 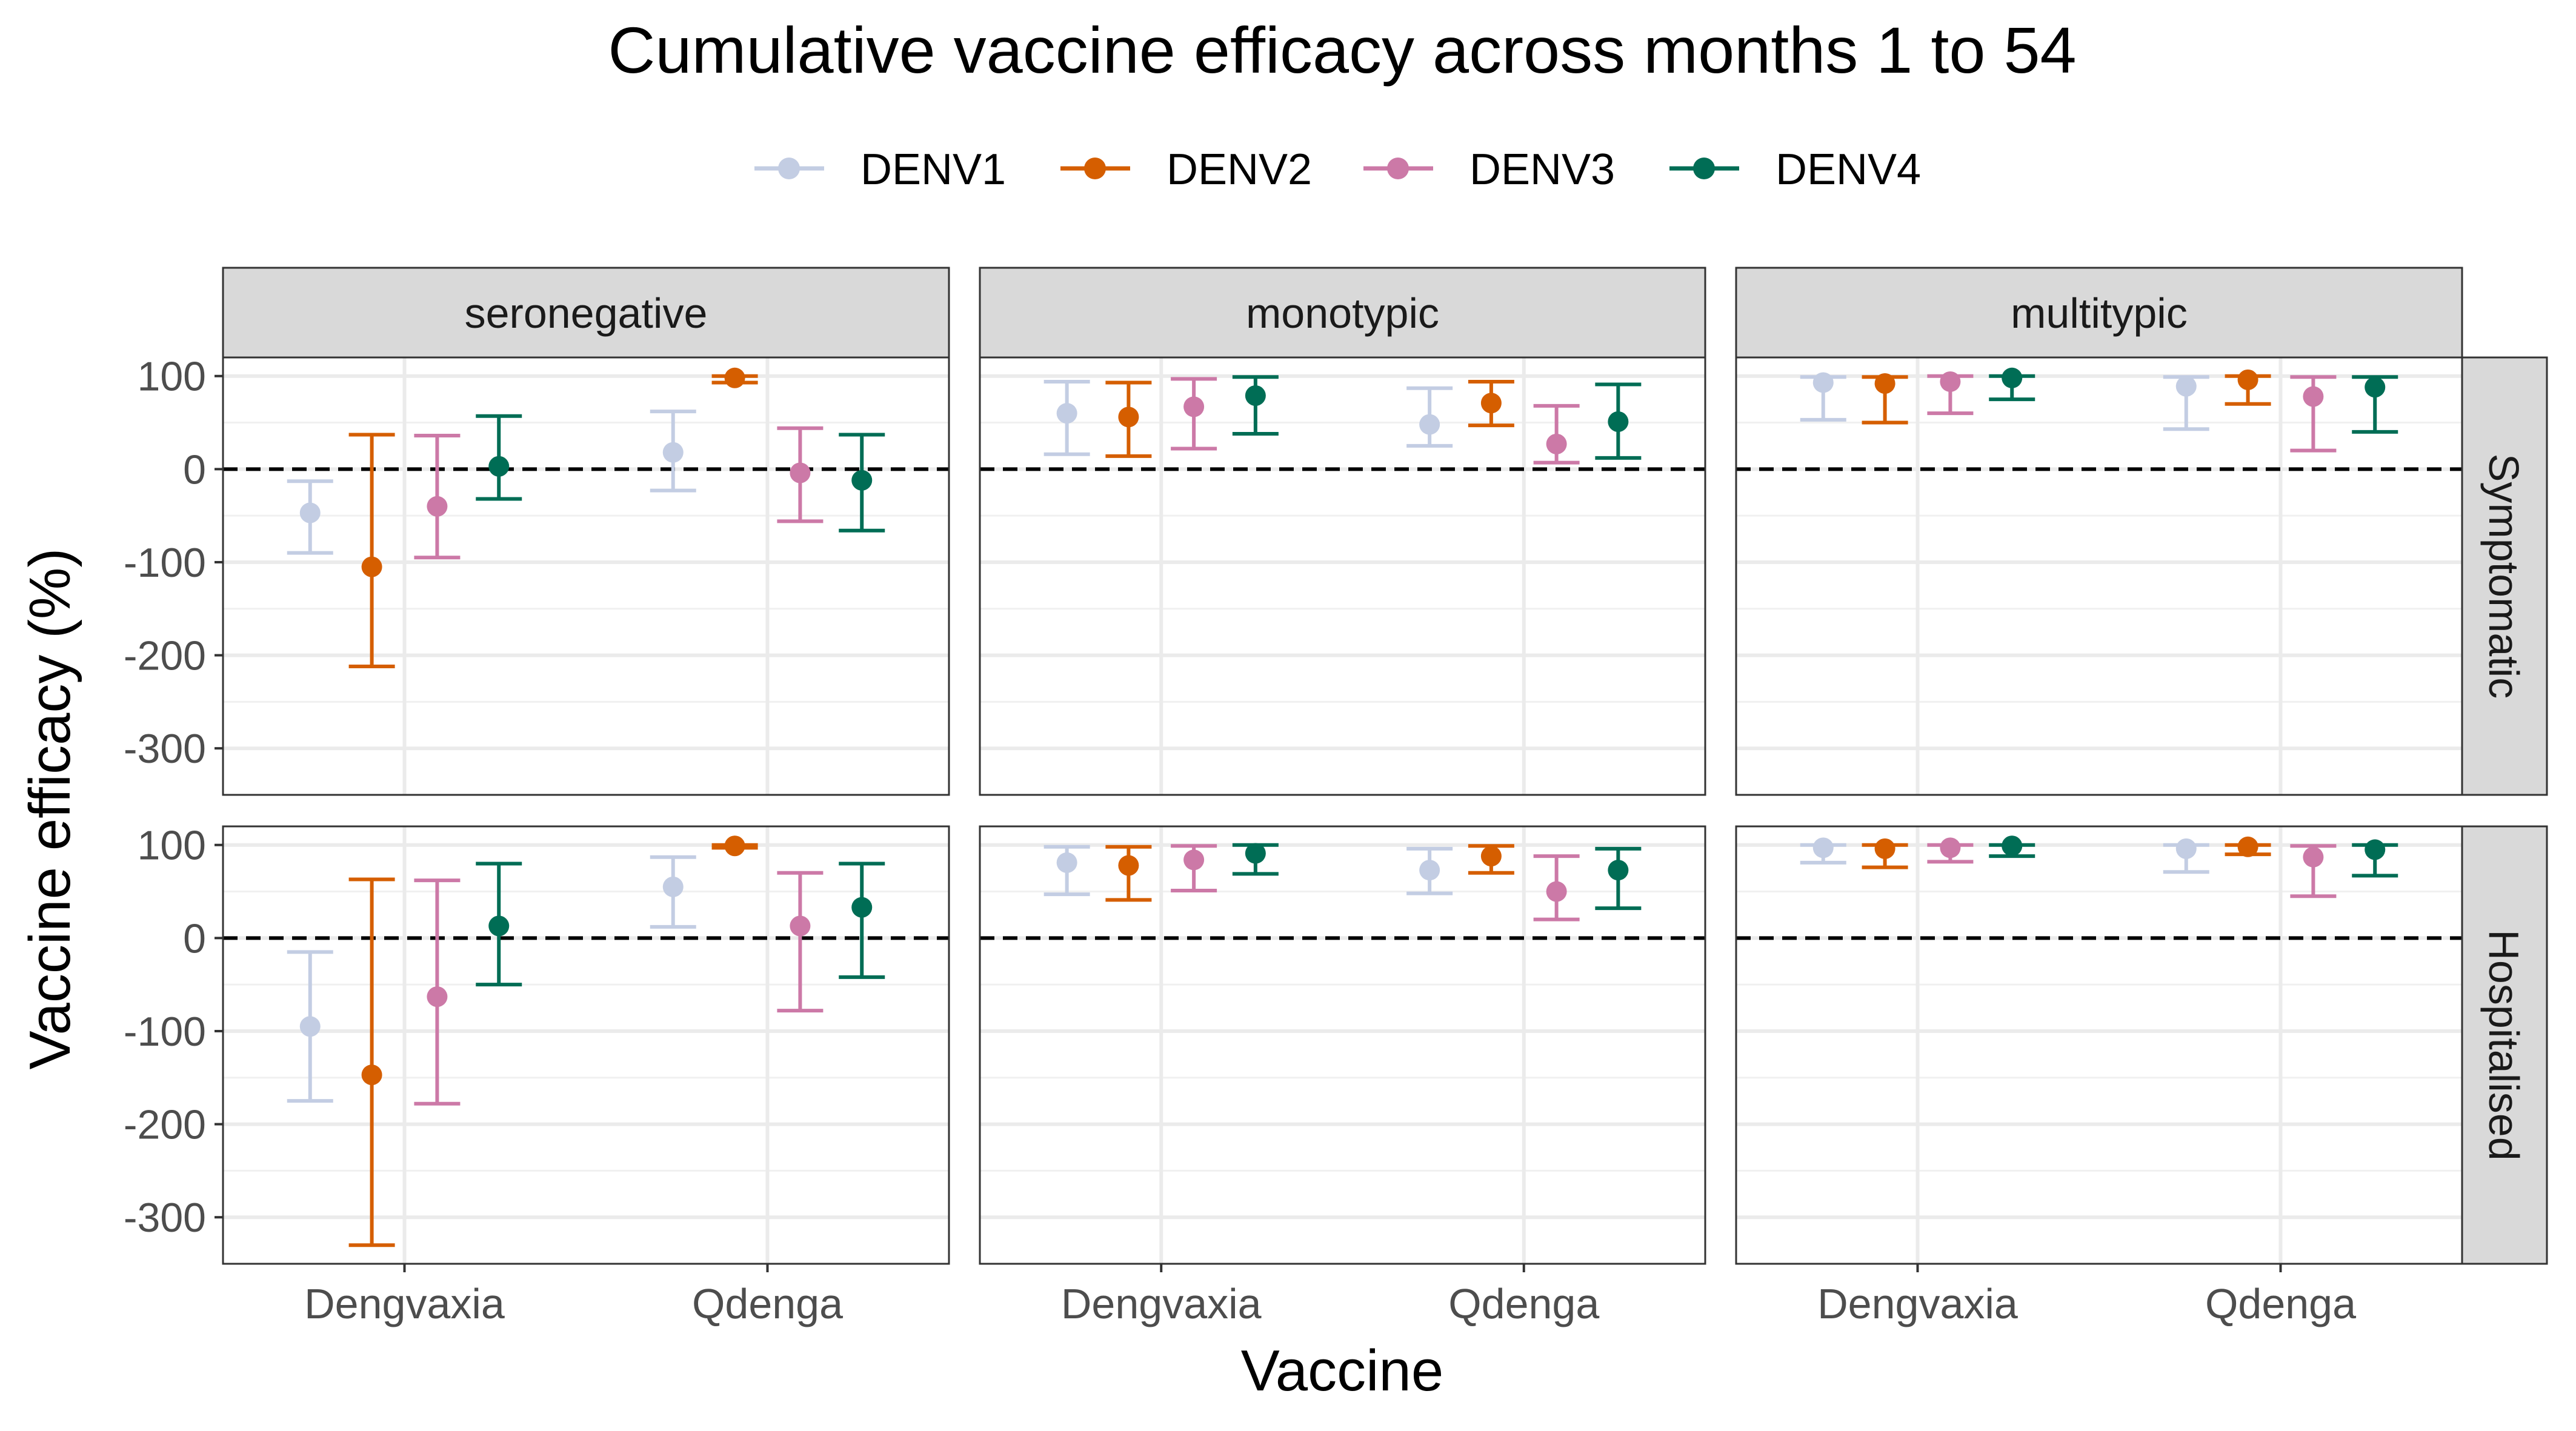 I want to click on facet-label-symptomatic: Symptomatic, so click(x=2504, y=576).